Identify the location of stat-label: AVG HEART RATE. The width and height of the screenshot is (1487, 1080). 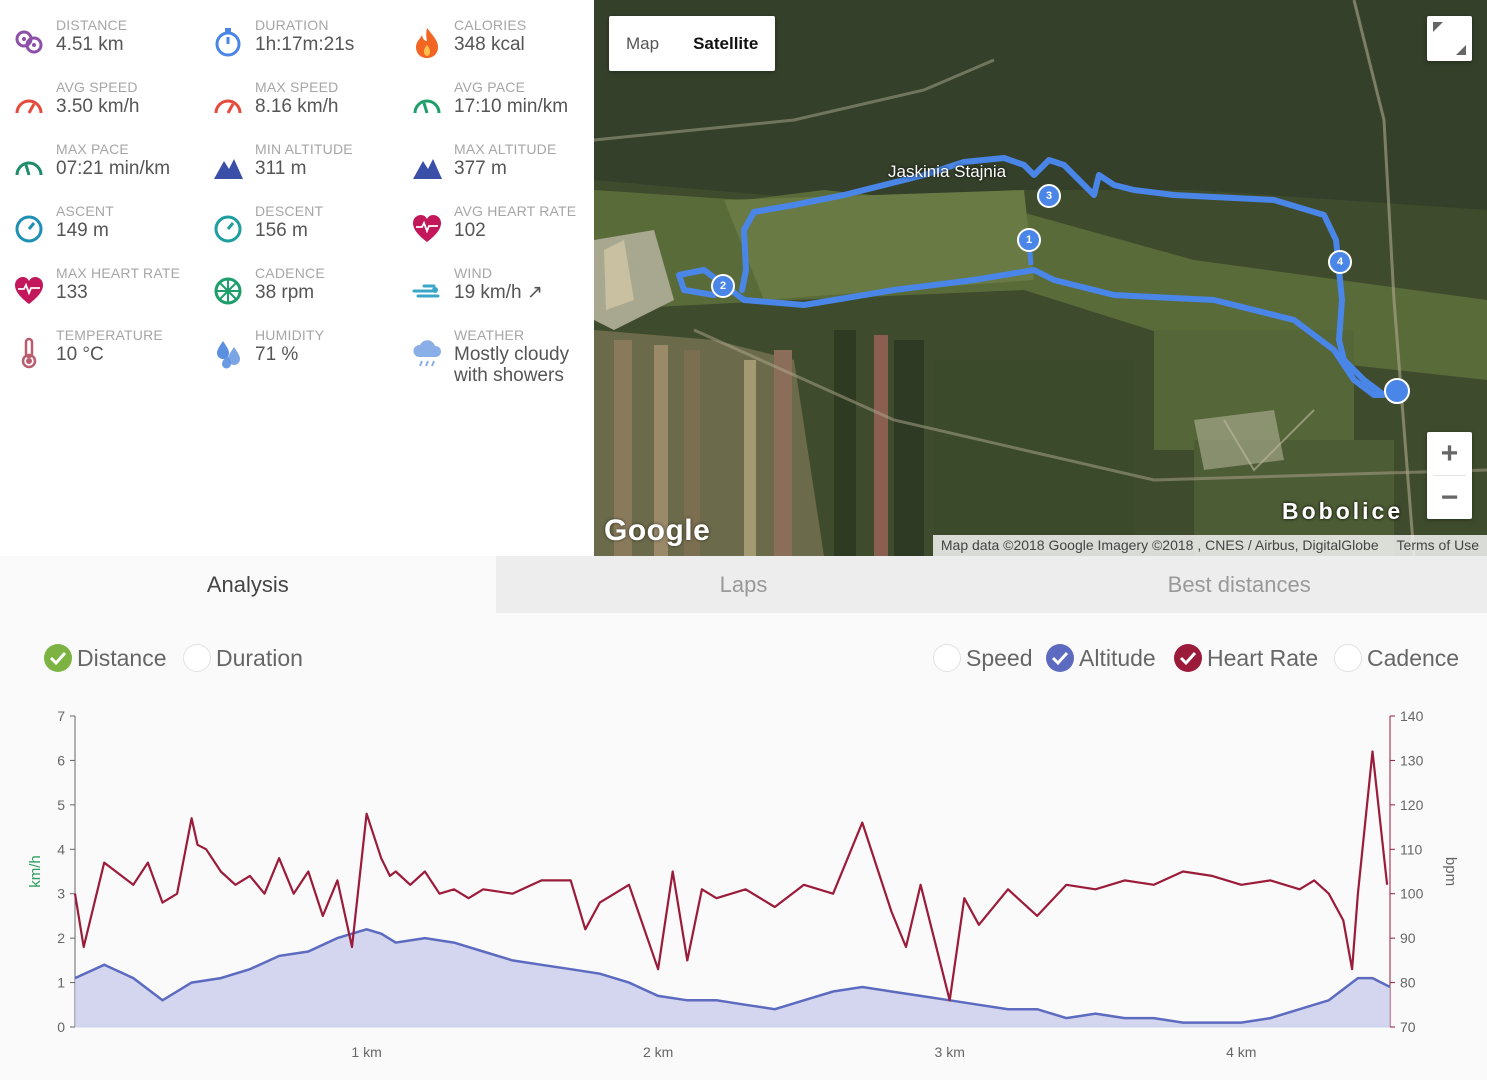
(515, 211).